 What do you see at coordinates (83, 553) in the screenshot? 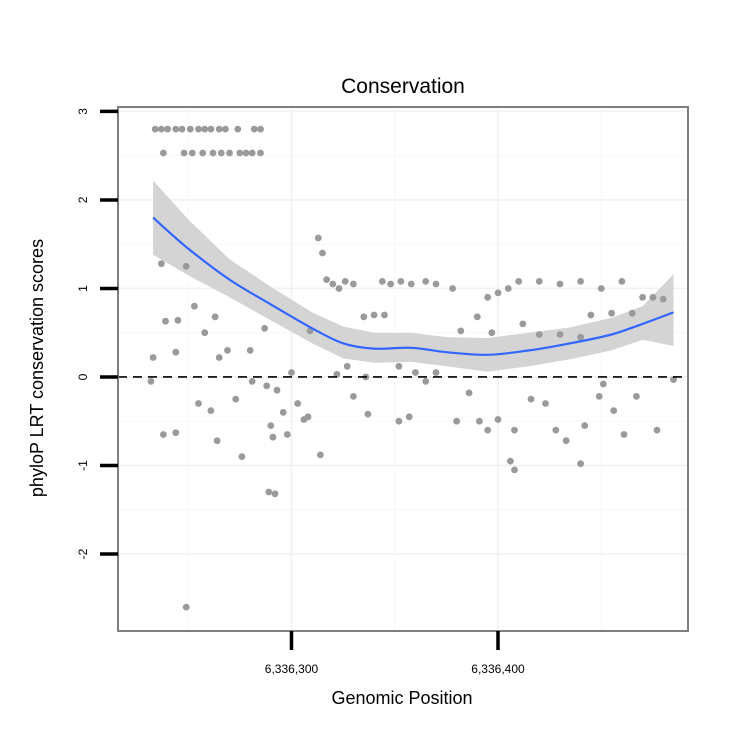
I see `y-tick-label: -2` at bounding box center [83, 553].